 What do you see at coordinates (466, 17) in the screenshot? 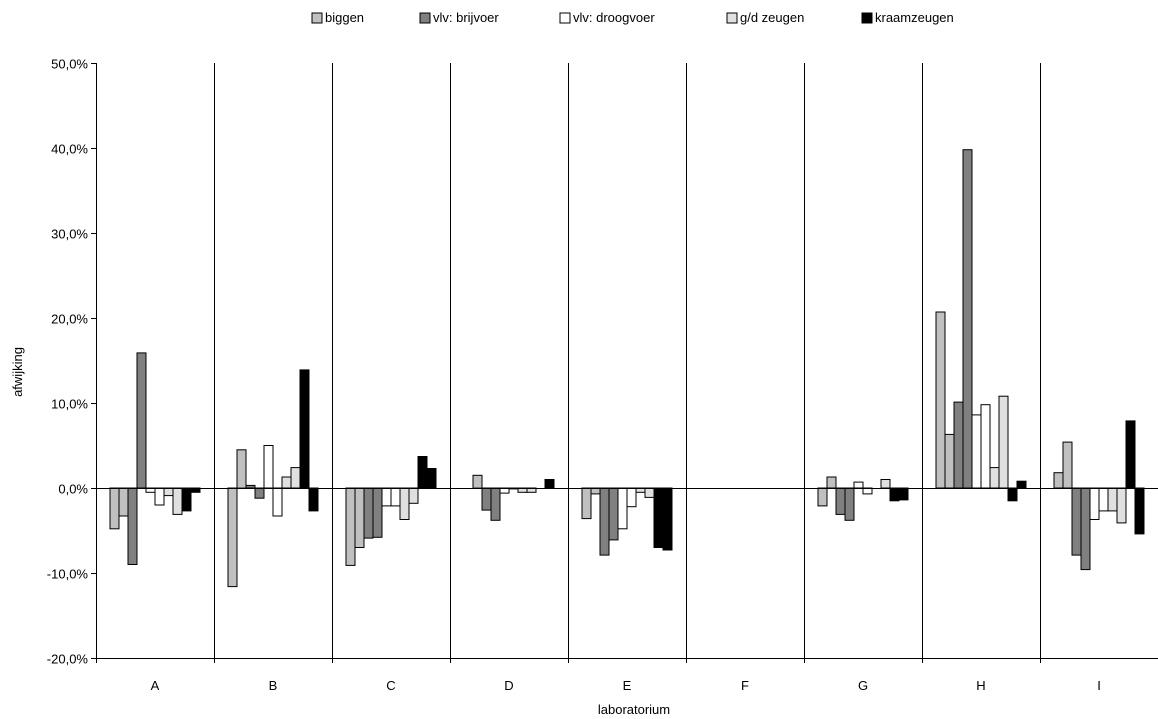
I see `legend-label: vlv: brijvoer` at bounding box center [466, 17].